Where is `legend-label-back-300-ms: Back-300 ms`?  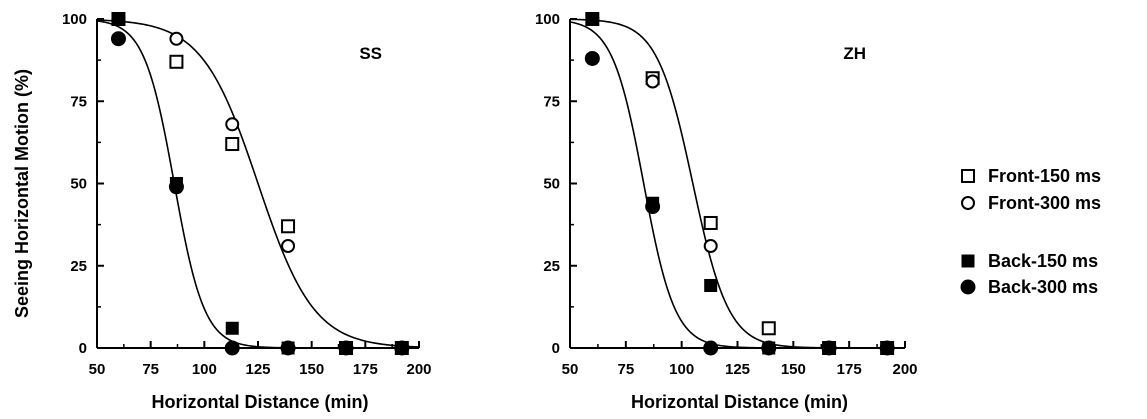
legend-label-back-300-ms: Back-300 ms is located at coordinates (1043, 287).